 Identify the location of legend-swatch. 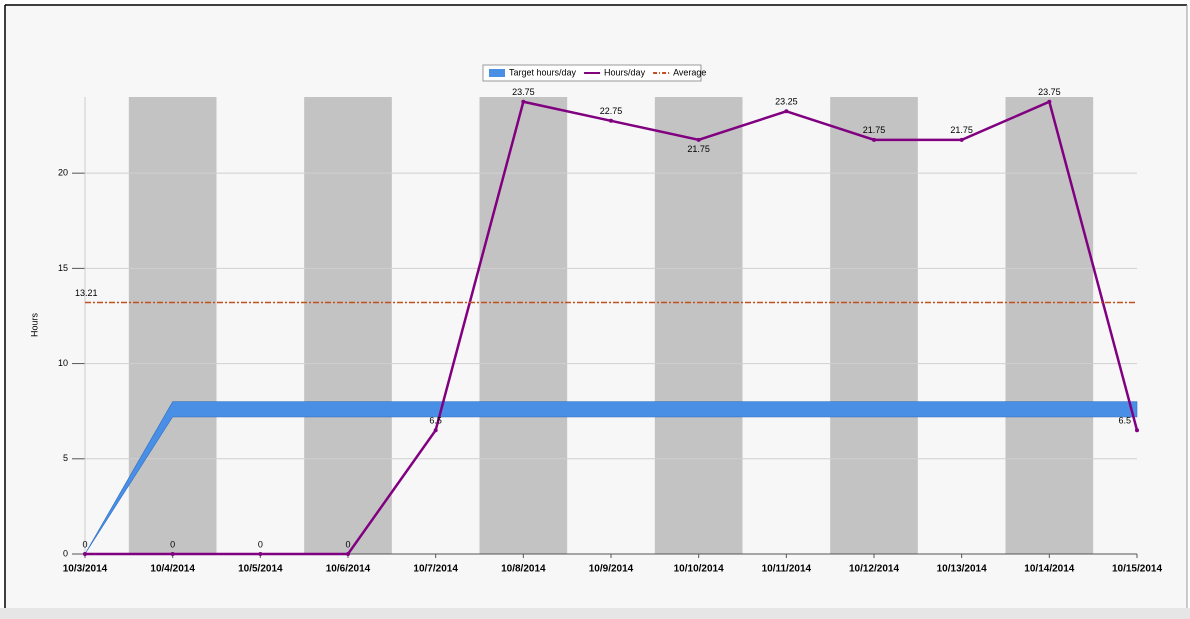
(497, 73).